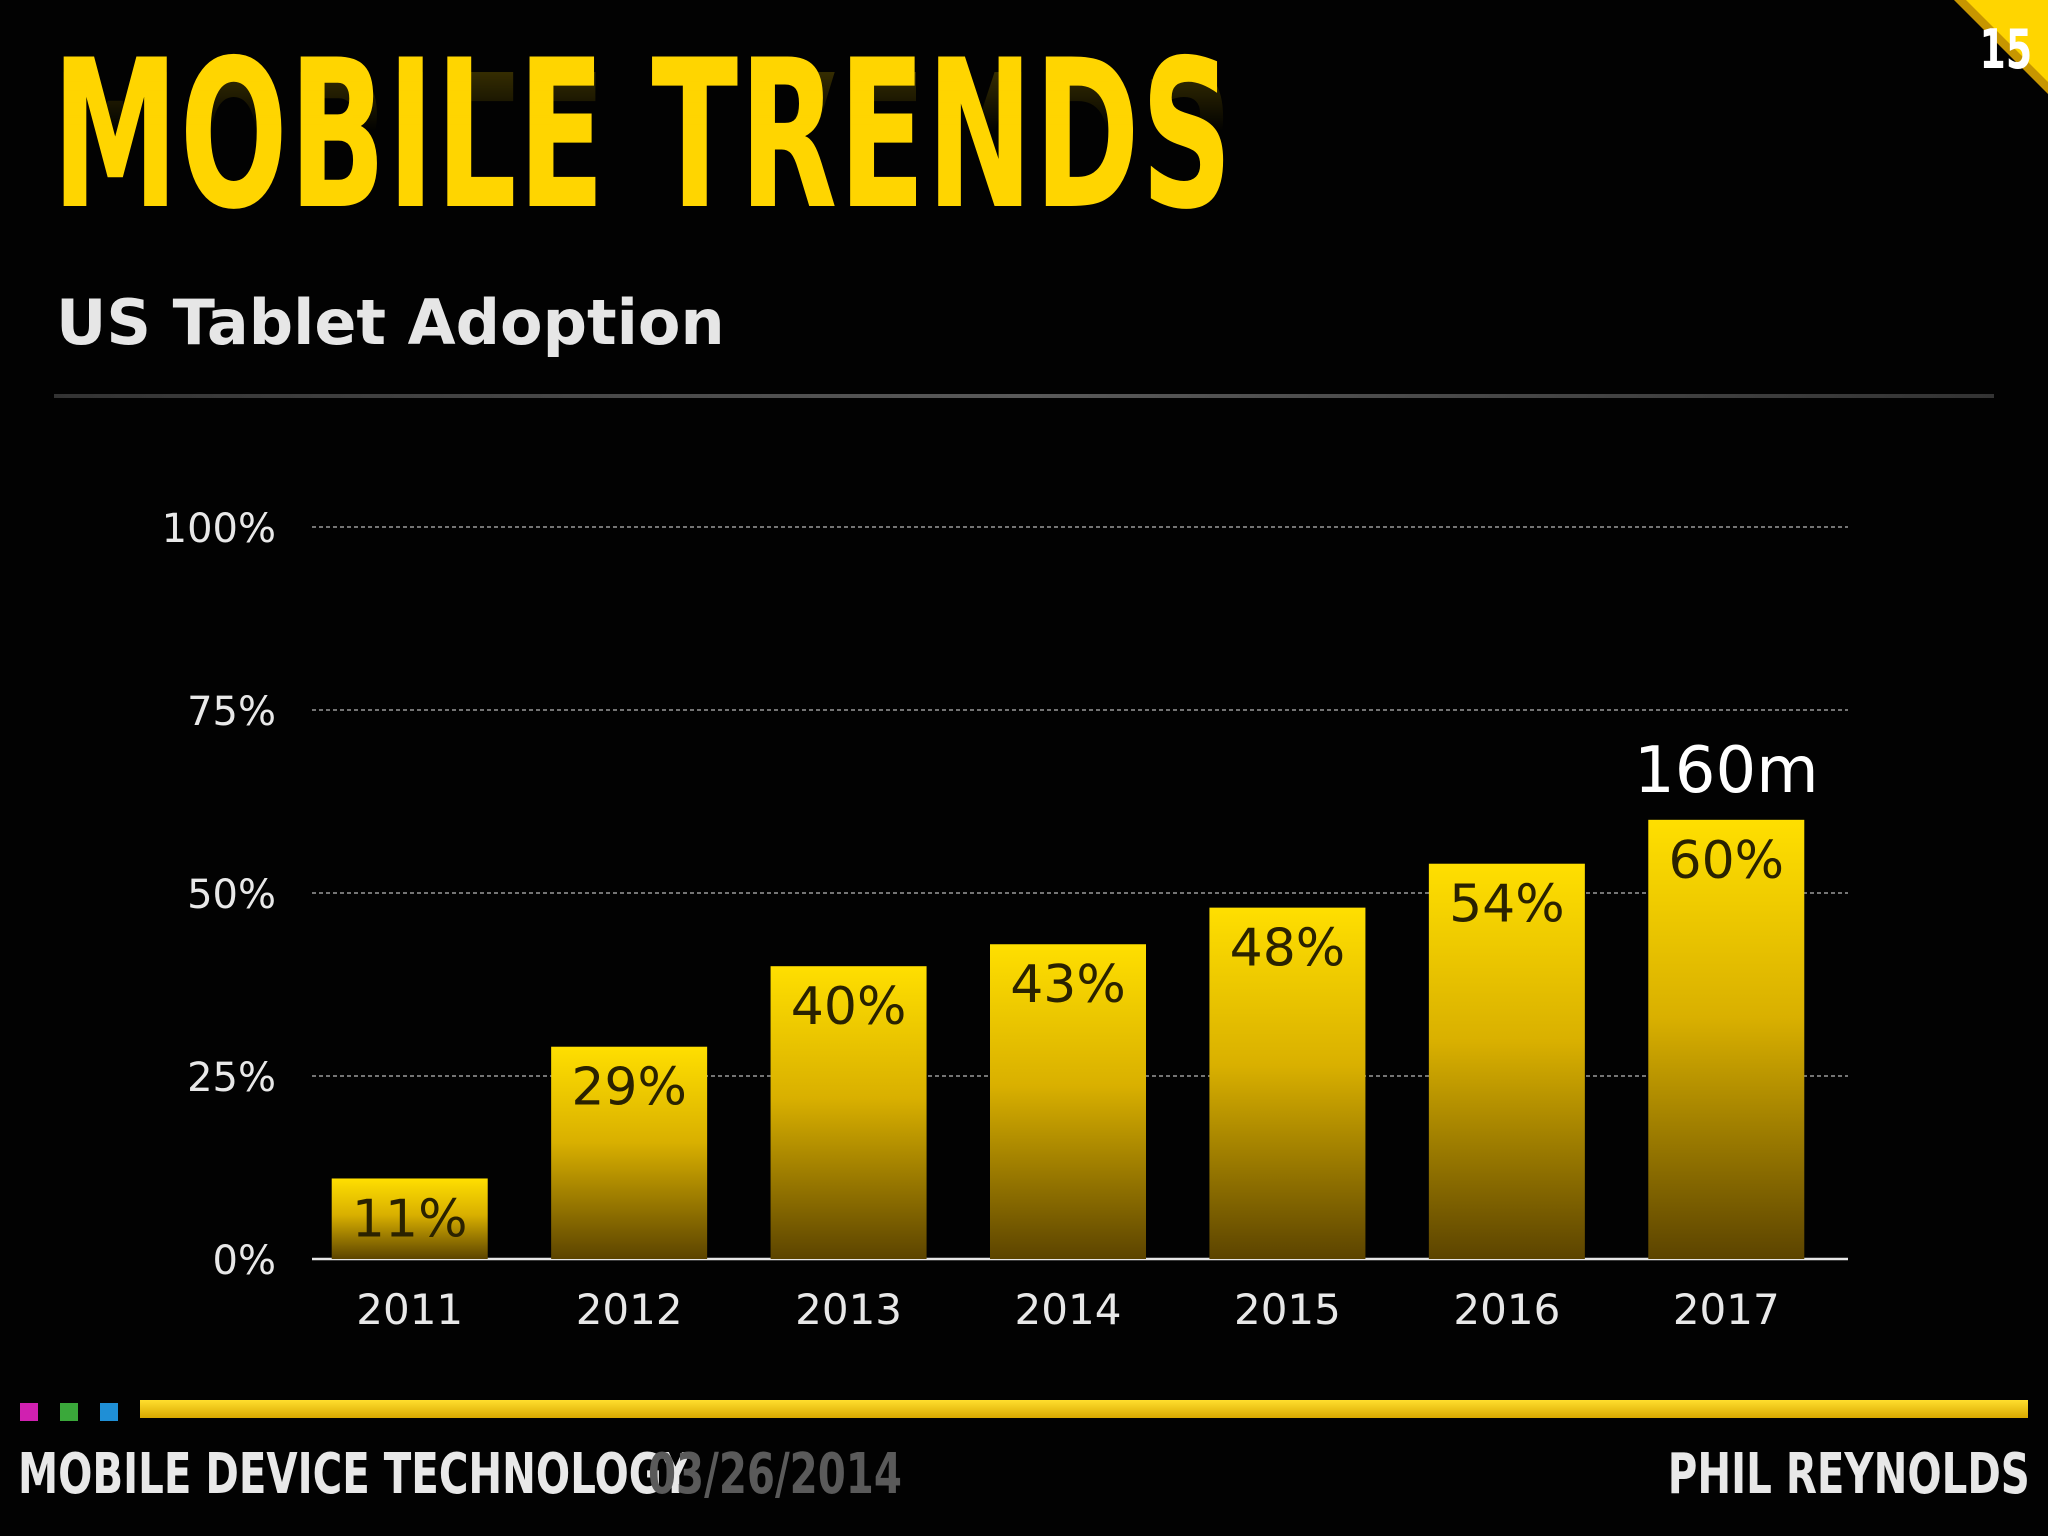 The width and height of the screenshot is (2048, 1536). Describe the element at coordinates (219, 529) in the screenshot. I see `y-tick-label: 100%` at that location.